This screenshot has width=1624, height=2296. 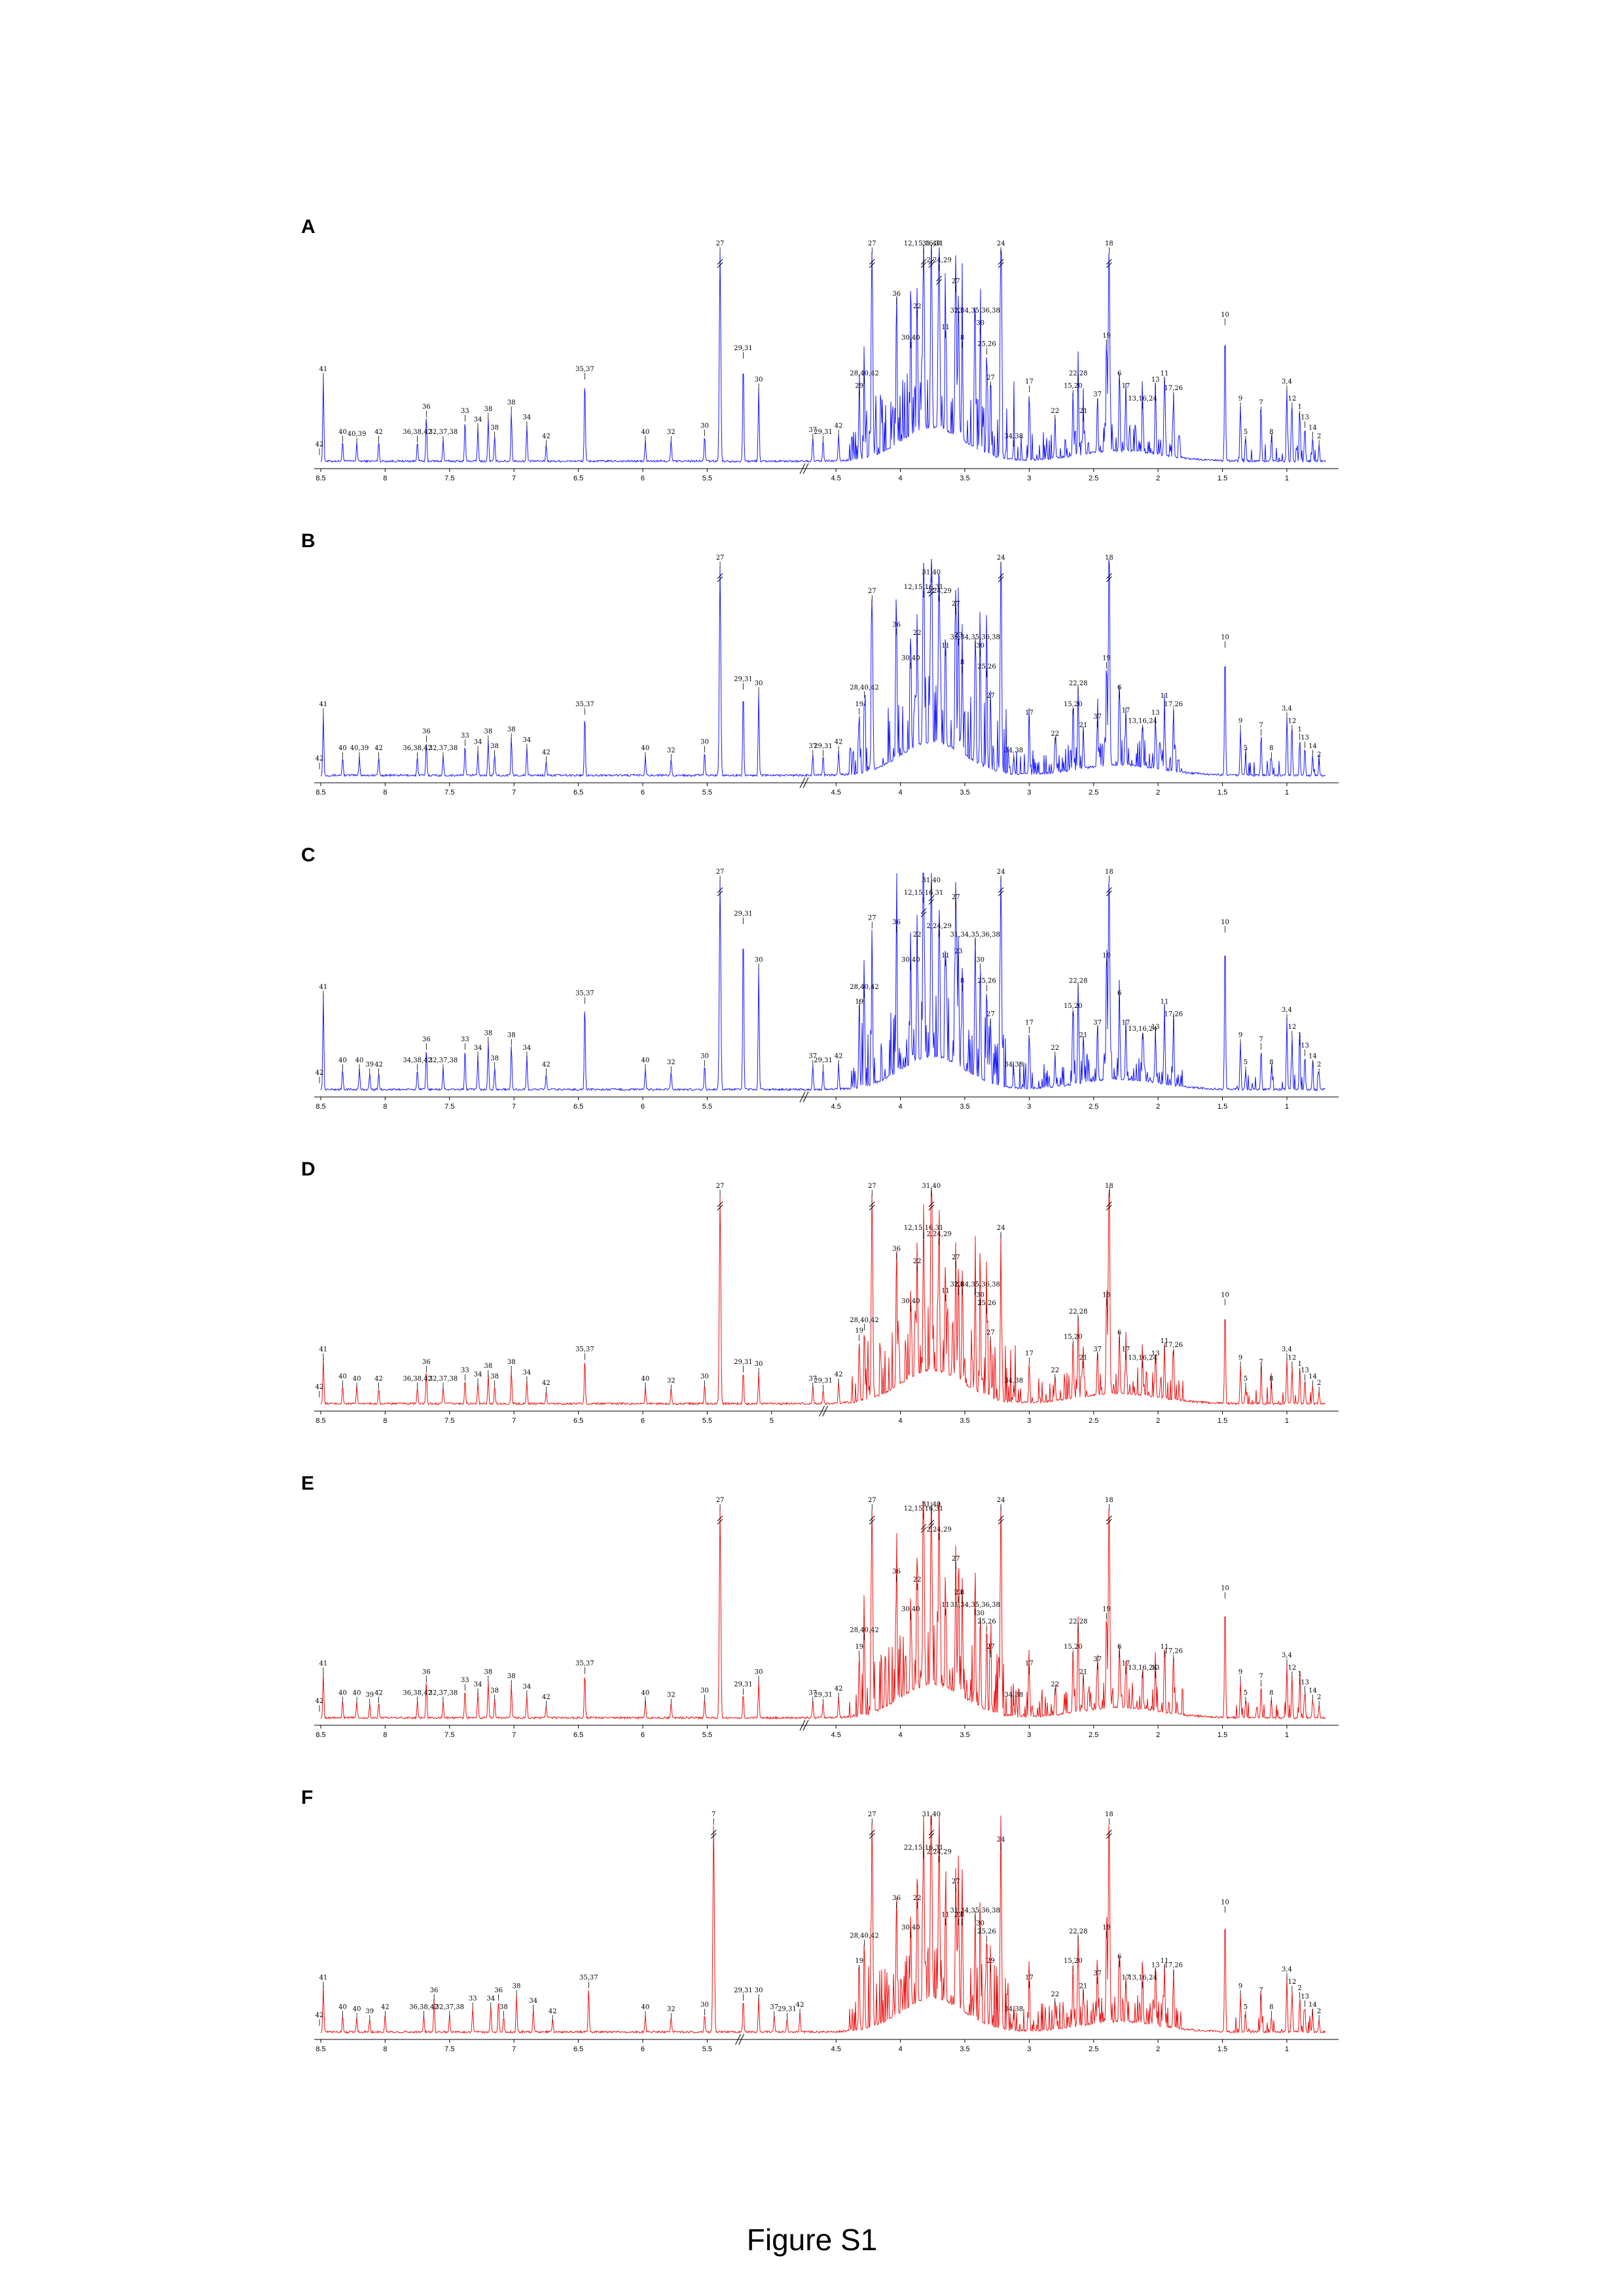 I want to click on peak-annotation: 13,16,24, so click(x=1142, y=1032).